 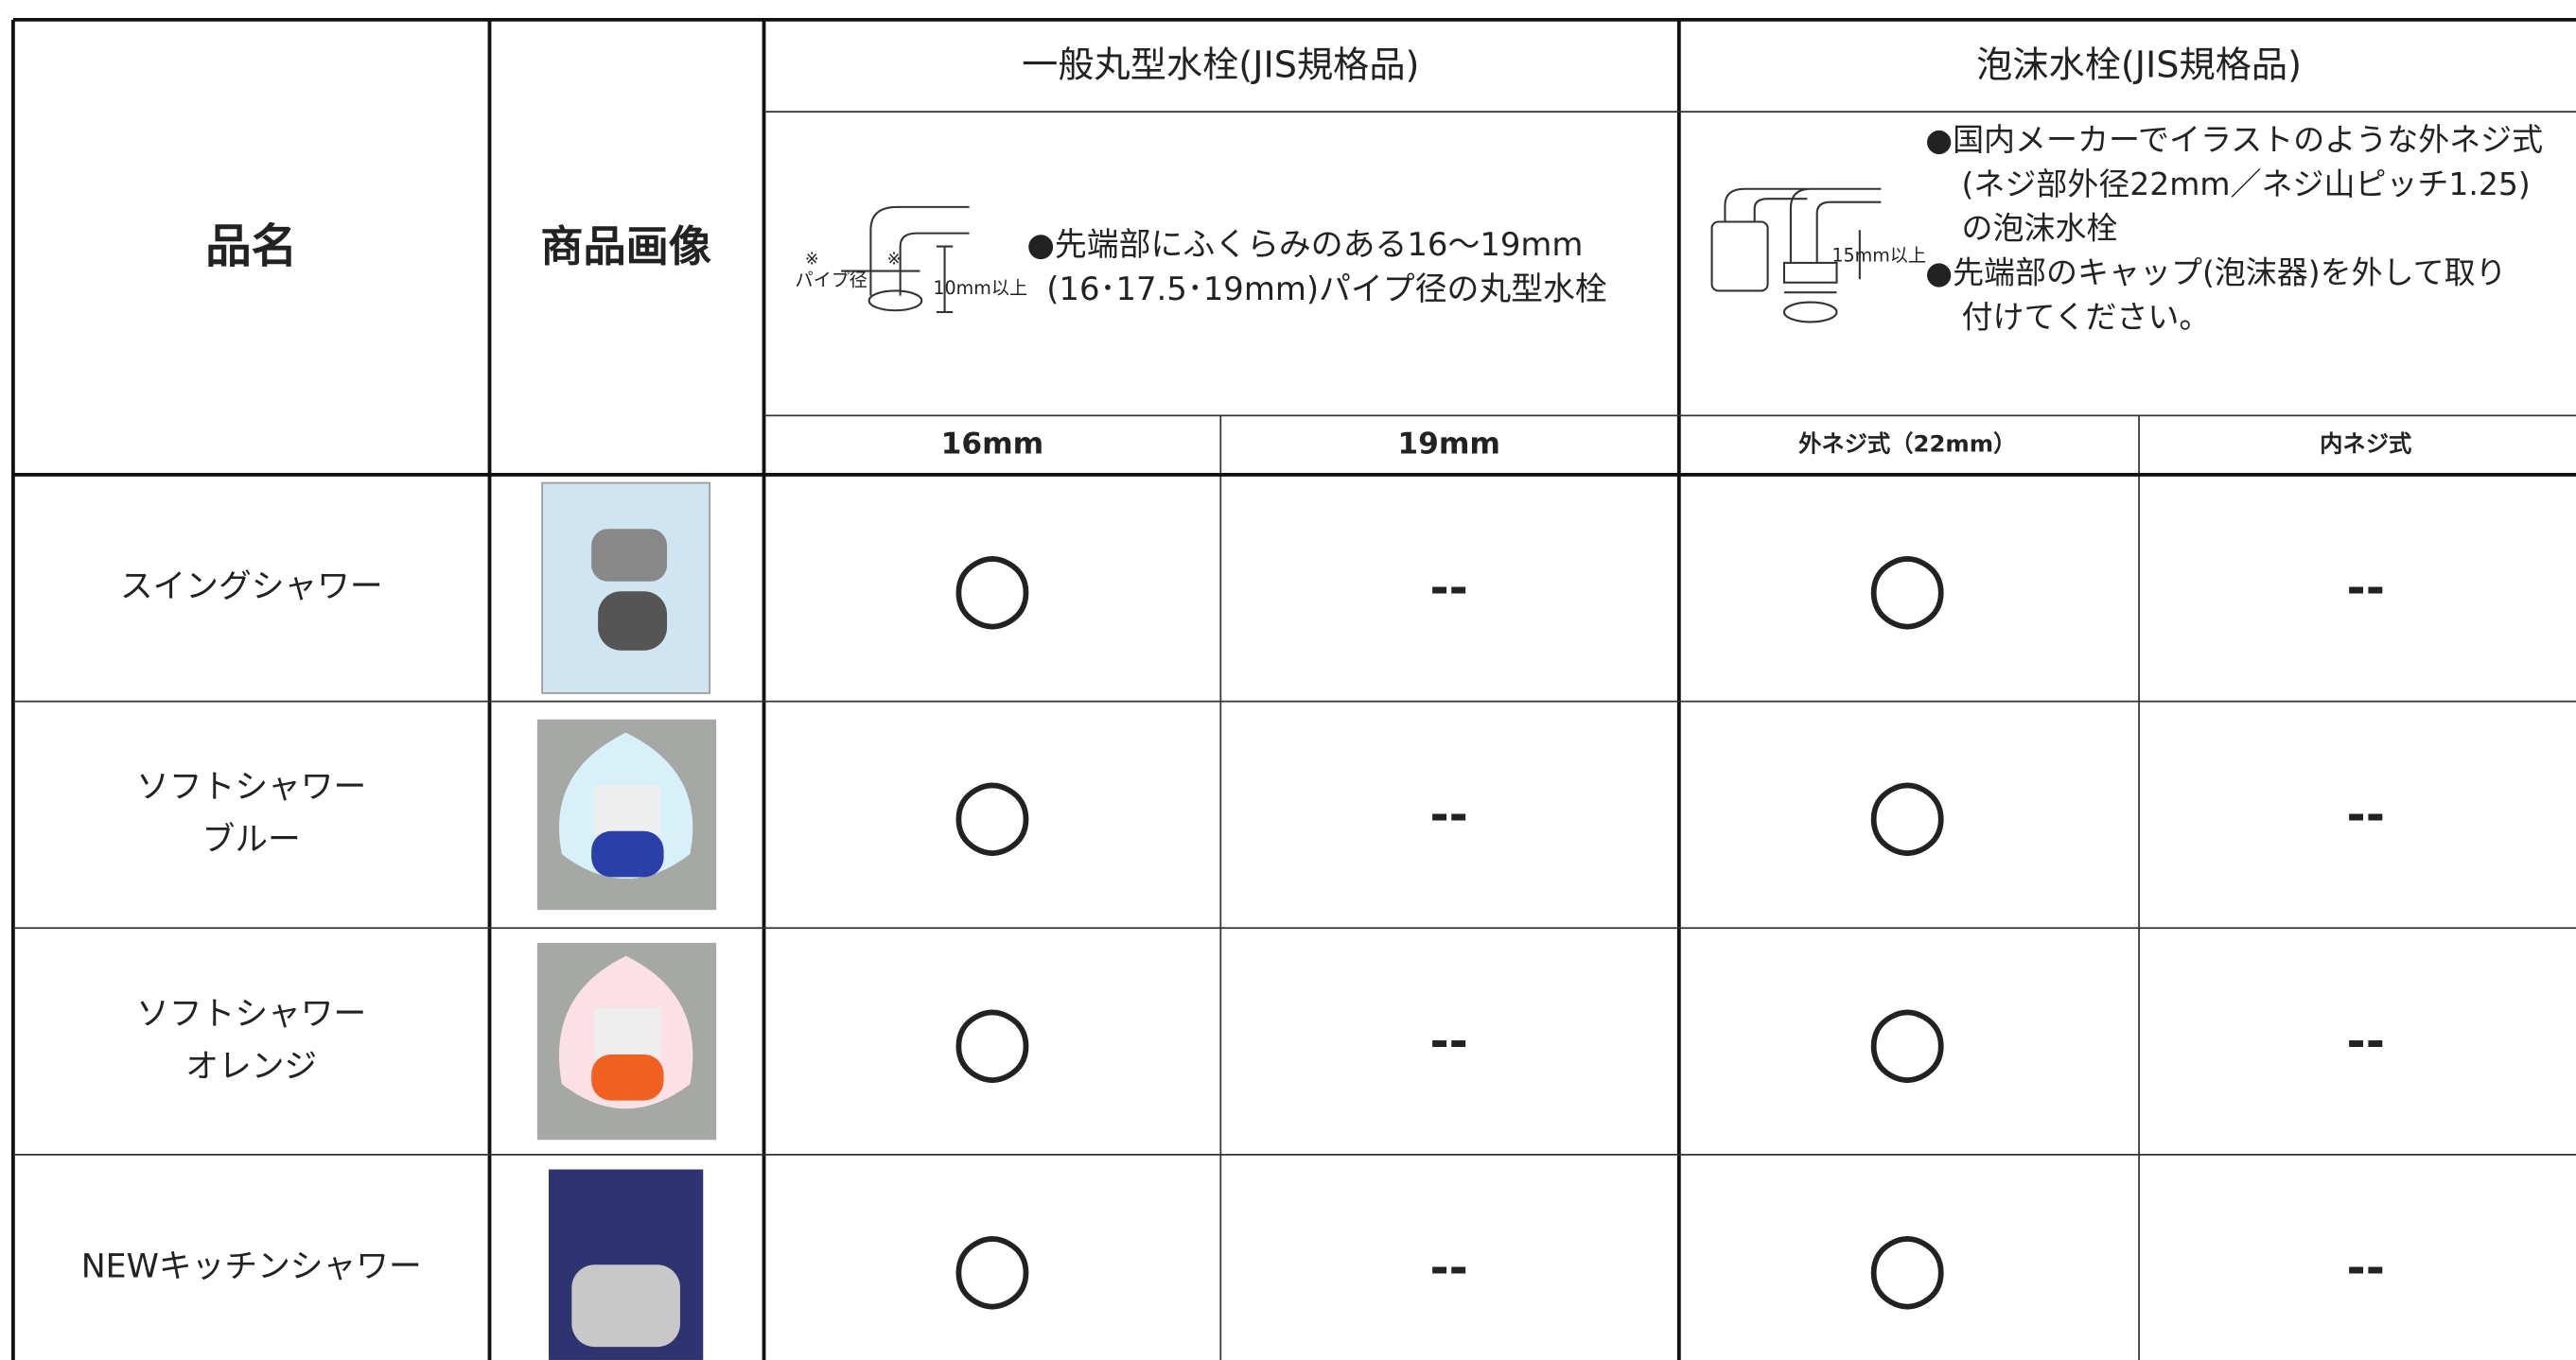 What do you see at coordinates (625, 246) in the screenshot?
I see `header-image: 商品画像` at bounding box center [625, 246].